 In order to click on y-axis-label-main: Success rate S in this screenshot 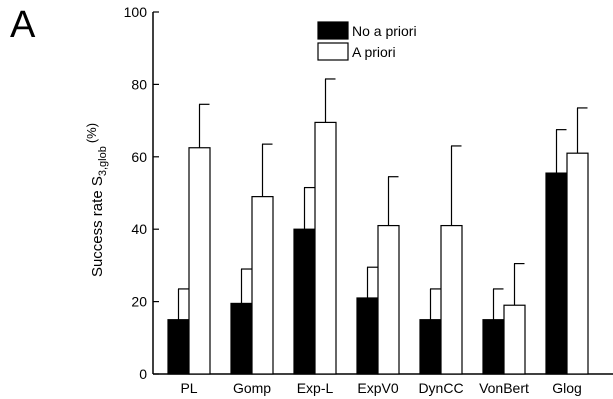, I will do `click(97, 226)`.